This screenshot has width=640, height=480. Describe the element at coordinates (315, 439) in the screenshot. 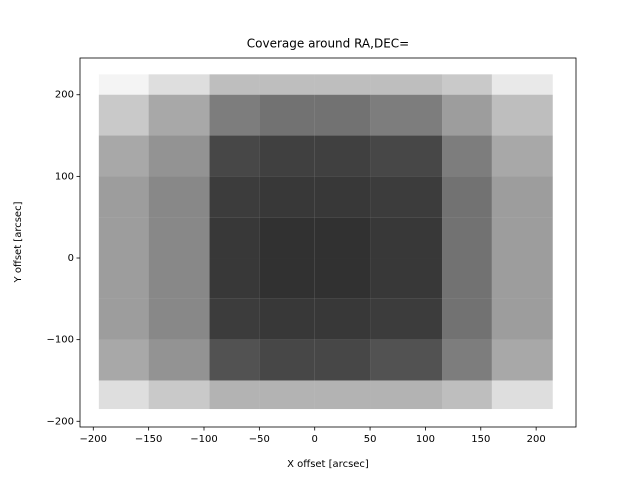

I see `x-tick-label: 0` at that location.